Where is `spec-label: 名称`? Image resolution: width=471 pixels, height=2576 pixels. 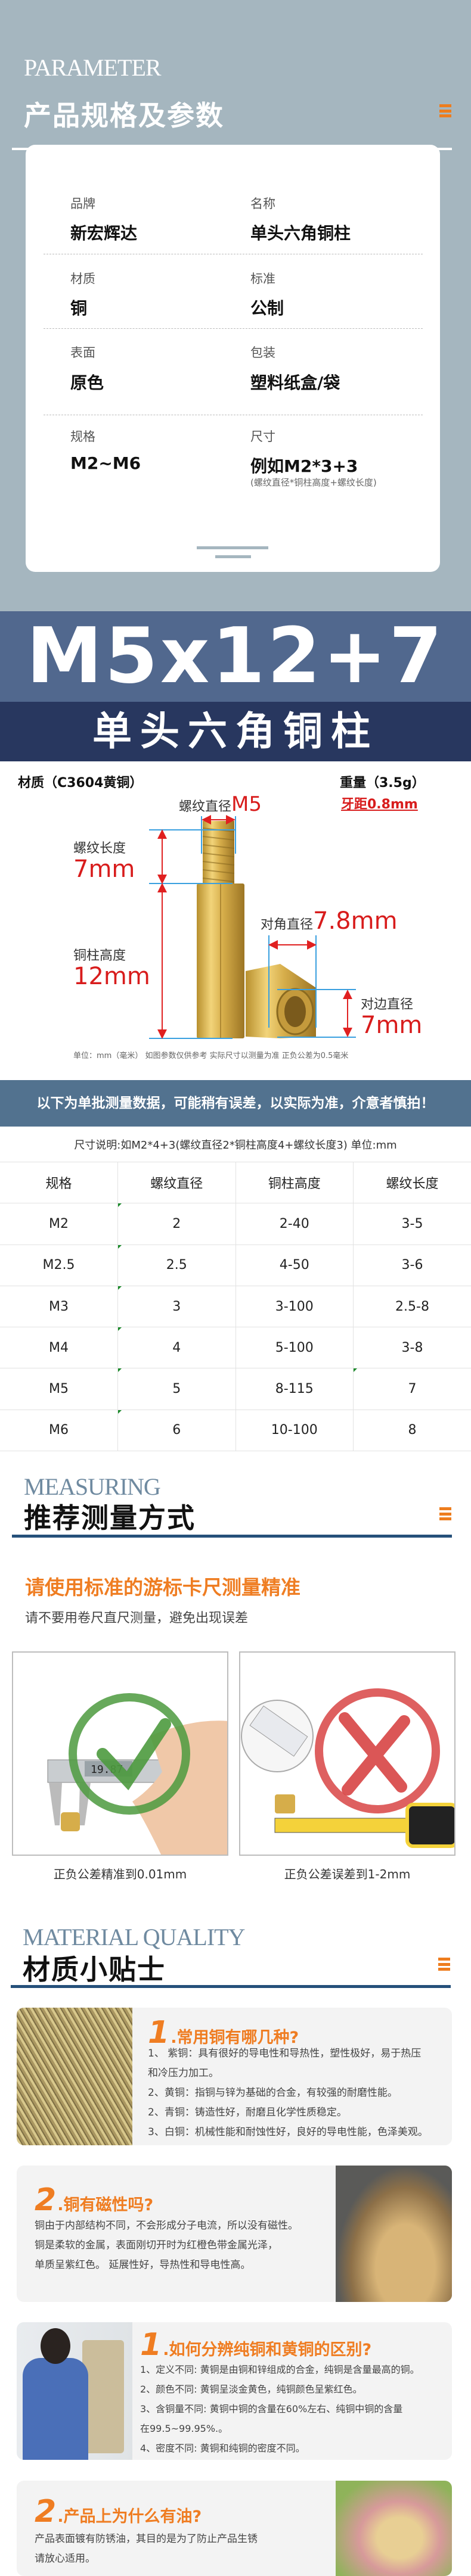 spec-label: 名称 is located at coordinates (262, 203).